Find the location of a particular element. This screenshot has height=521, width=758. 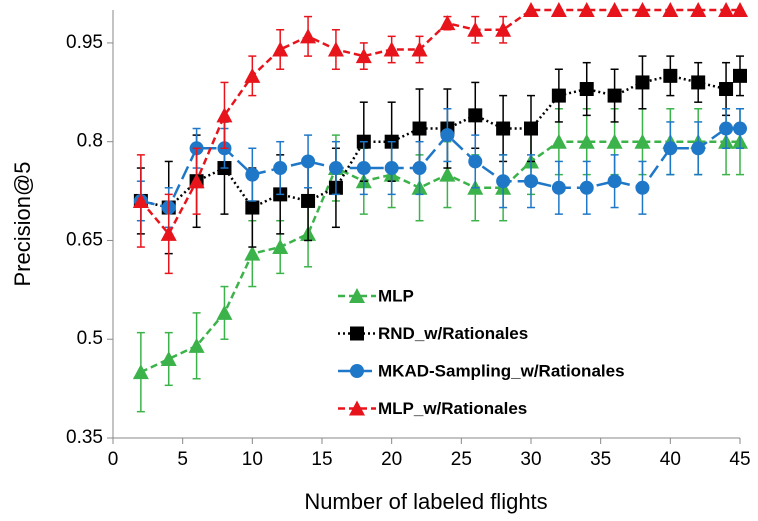

x-tick-label: 0 is located at coordinates (113, 459).